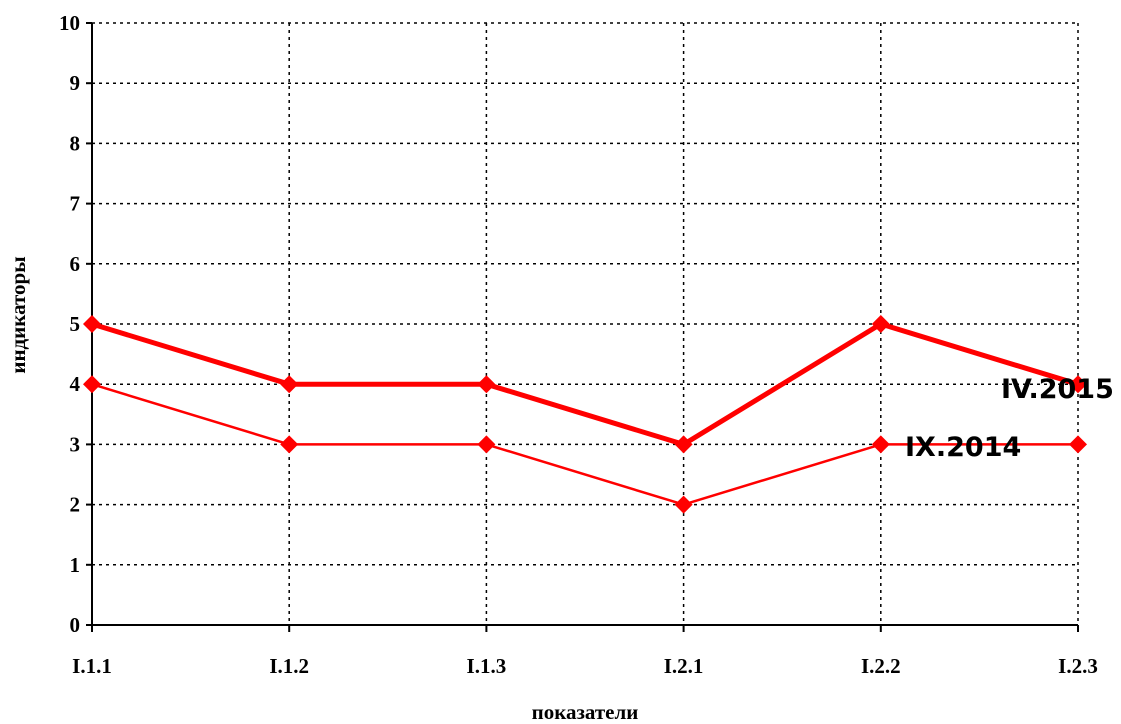  What do you see at coordinates (75, 384) in the screenshot?
I see `y-tick-label: 4` at bounding box center [75, 384].